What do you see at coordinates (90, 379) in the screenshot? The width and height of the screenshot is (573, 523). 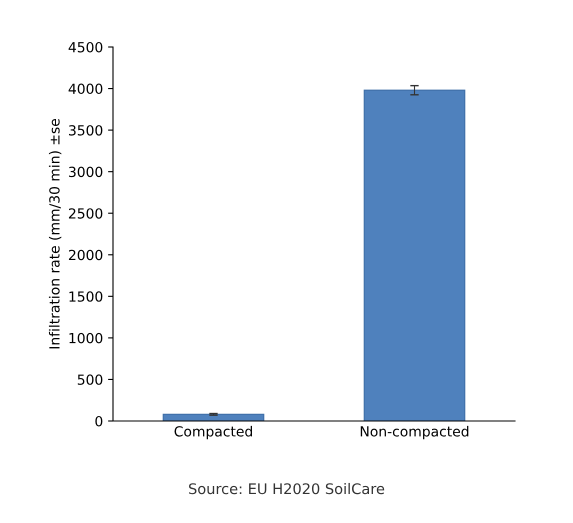 I see `y-tick-label: 500` at bounding box center [90, 379].